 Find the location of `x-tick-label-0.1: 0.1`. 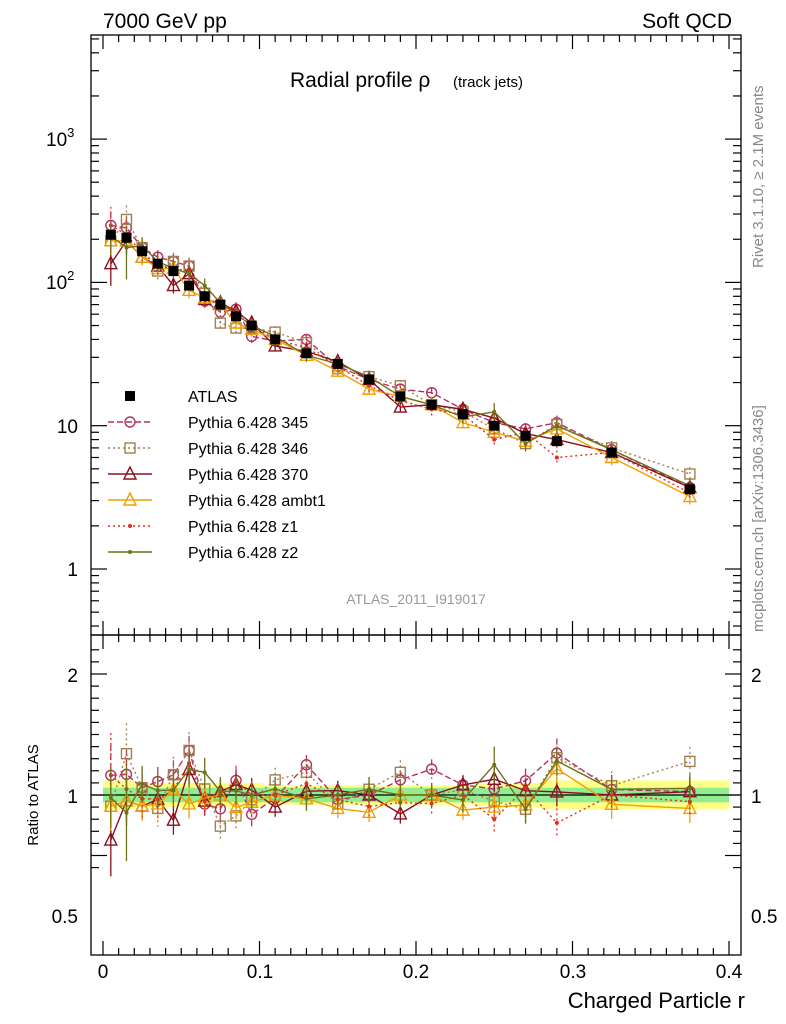

x-tick-label-0.1: 0.1 is located at coordinates (260, 972).